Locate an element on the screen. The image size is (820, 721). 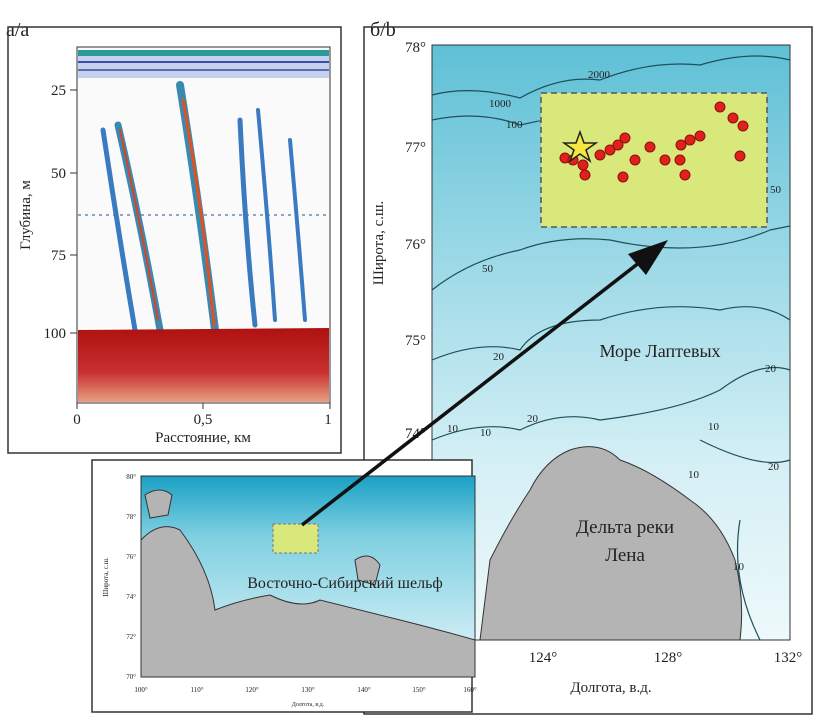
inset-x-ticks: 100° 110° 120° 130° 140° 150° 160° is located at coordinates (305, 690).